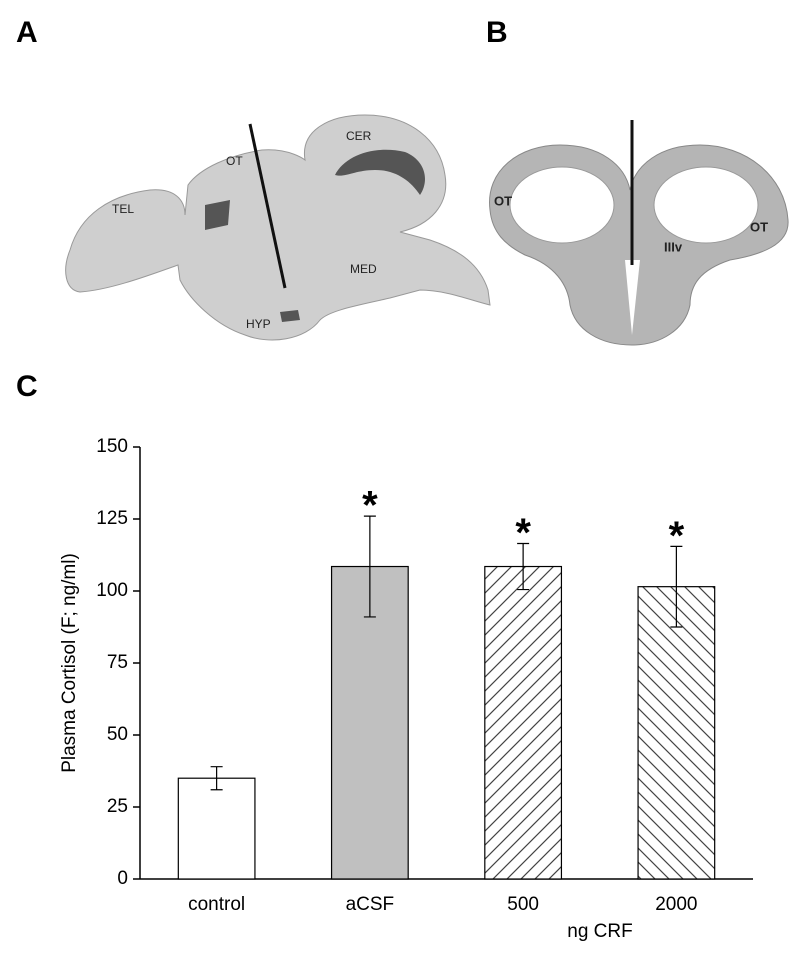 The width and height of the screenshot is (800, 957). What do you see at coordinates (359, 136) in the screenshot?
I see `region-label: CER` at bounding box center [359, 136].